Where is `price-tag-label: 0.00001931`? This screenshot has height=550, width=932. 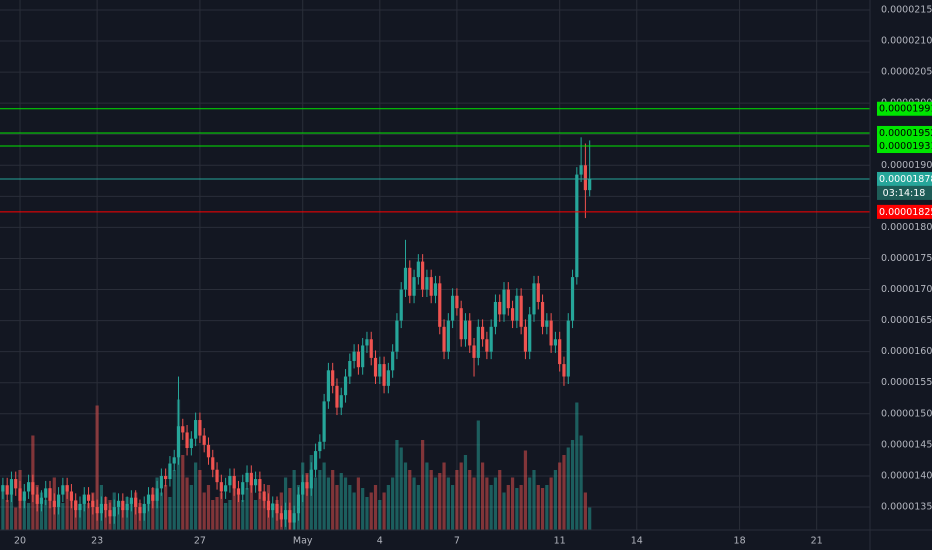 price-tag-label: 0.00001931 is located at coordinates (905, 146).